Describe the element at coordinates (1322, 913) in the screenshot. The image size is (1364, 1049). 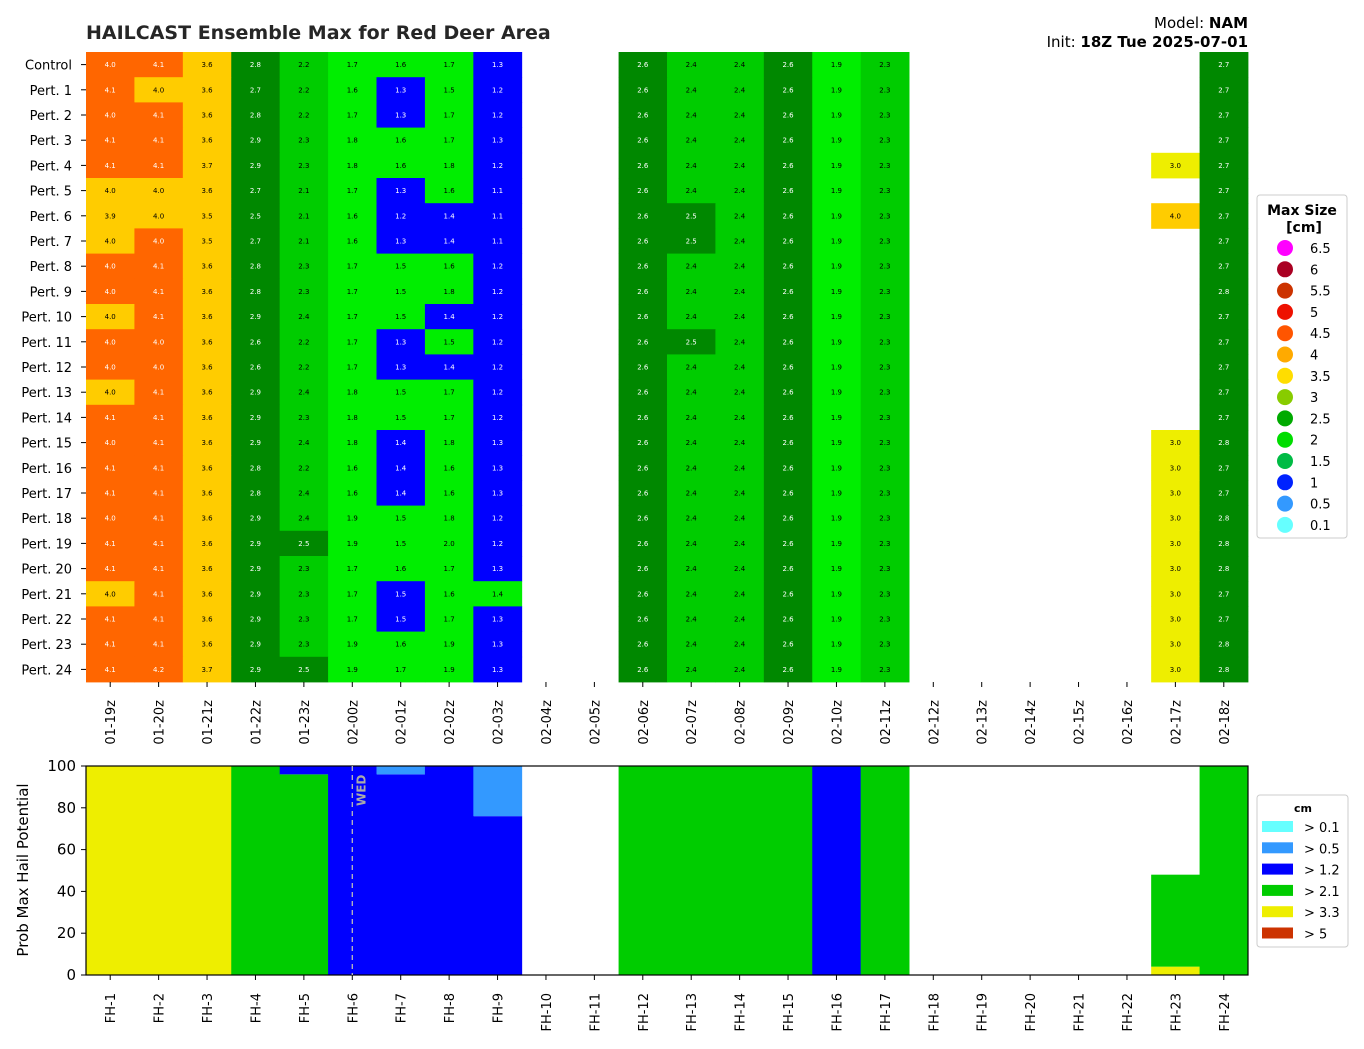
I see `legend-label: > 3.3` at that location.